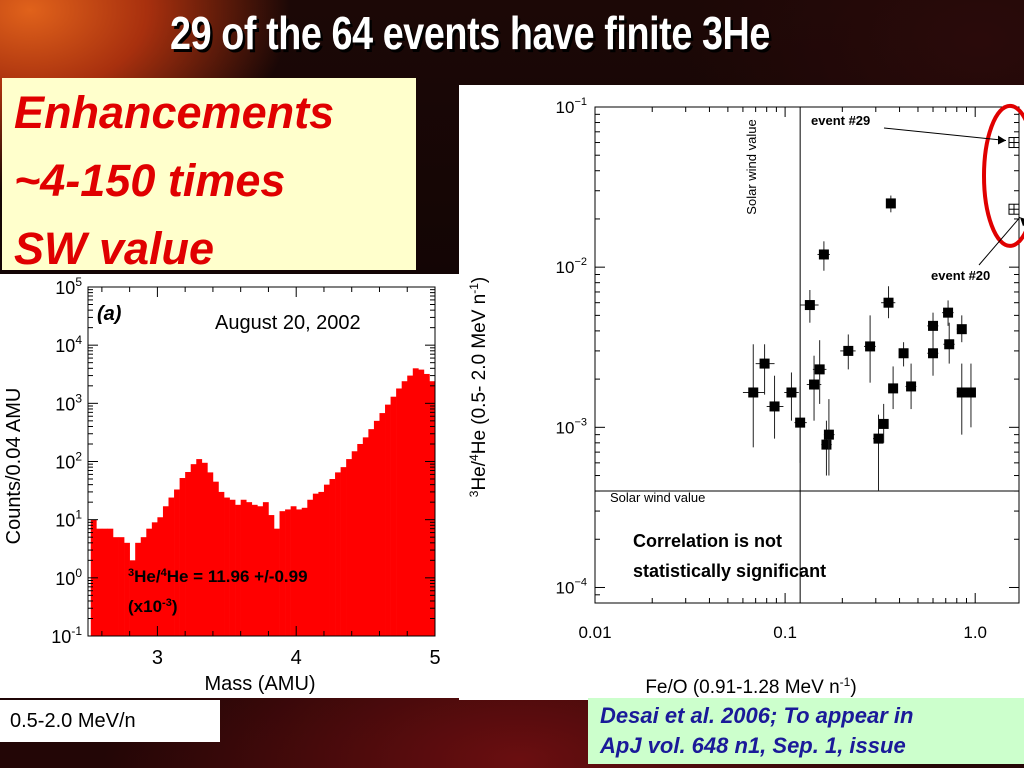  Describe the element at coordinates (78, 457) in the screenshot. I see `y-tick-exp: 2` at that location.